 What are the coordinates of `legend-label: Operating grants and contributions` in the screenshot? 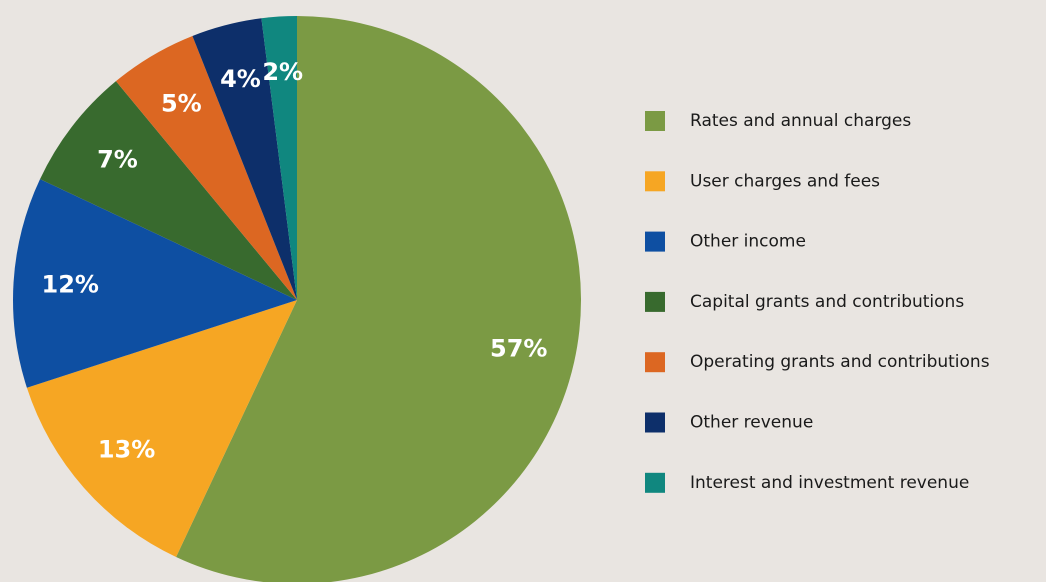 It's located at (840, 362).